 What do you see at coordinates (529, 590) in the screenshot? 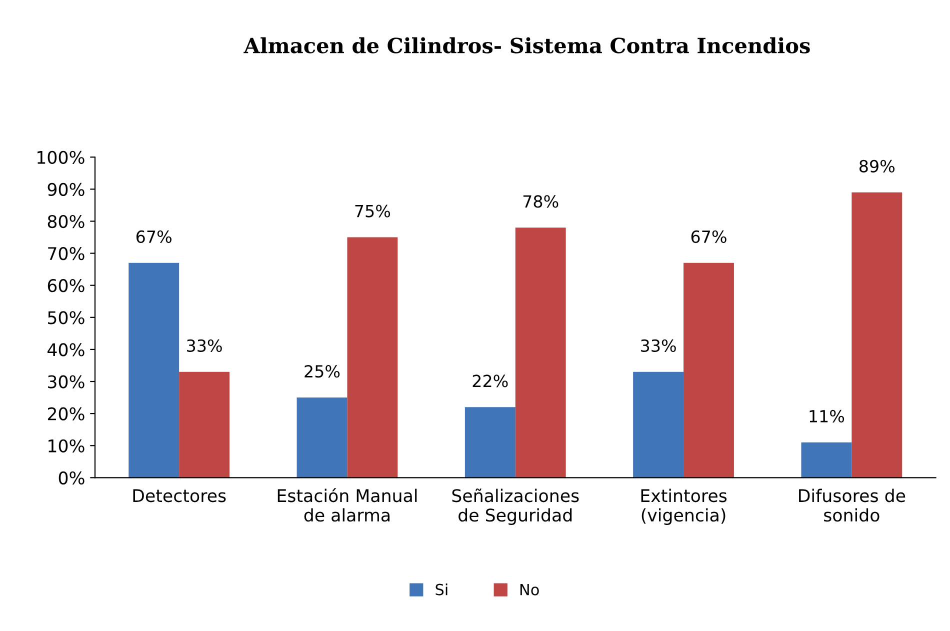
I see `legend-label: No` at bounding box center [529, 590].